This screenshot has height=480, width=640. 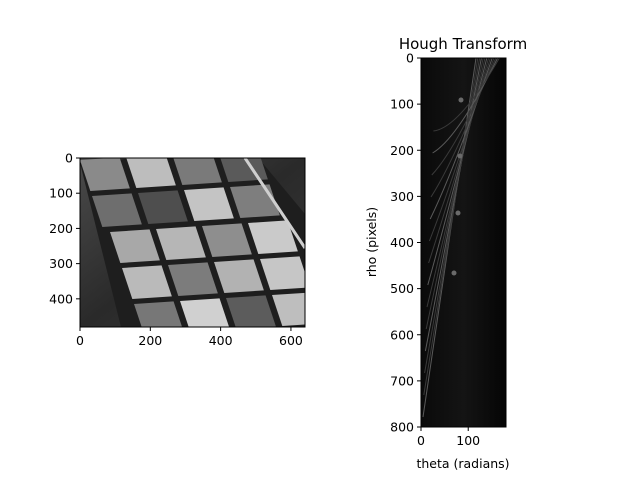 What do you see at coordinates (371, 242) in the screenshot?
I see `hough-ylabel: rho (pixels)` at bounding box center [371, 242].